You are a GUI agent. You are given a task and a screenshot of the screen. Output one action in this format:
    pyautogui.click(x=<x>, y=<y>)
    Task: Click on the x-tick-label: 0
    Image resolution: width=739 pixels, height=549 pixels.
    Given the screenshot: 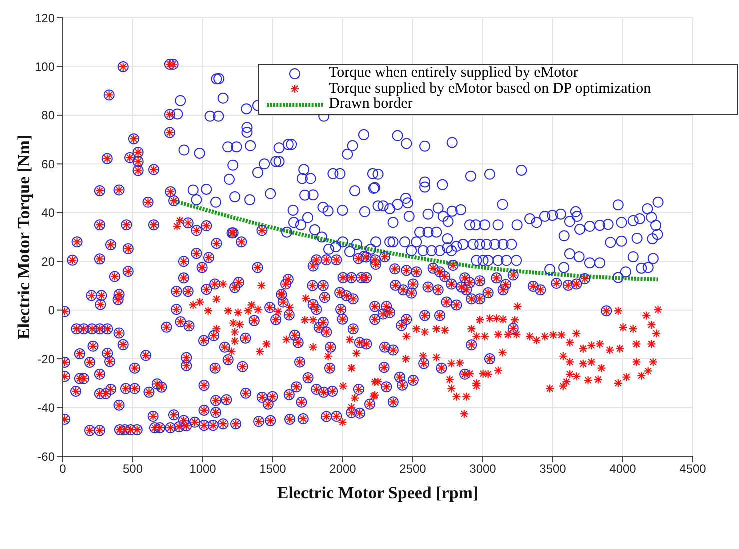 What is the action you would take?
    pyautogui.click(x=63, y=469)
    